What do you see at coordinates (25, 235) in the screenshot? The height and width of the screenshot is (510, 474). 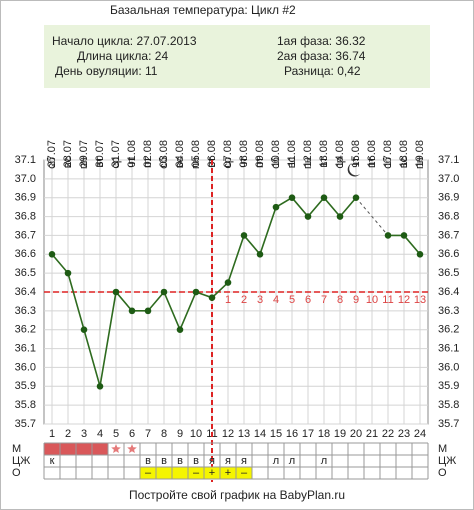 I see `y-tick-label: 36.7` at bounding box center [25, 235].